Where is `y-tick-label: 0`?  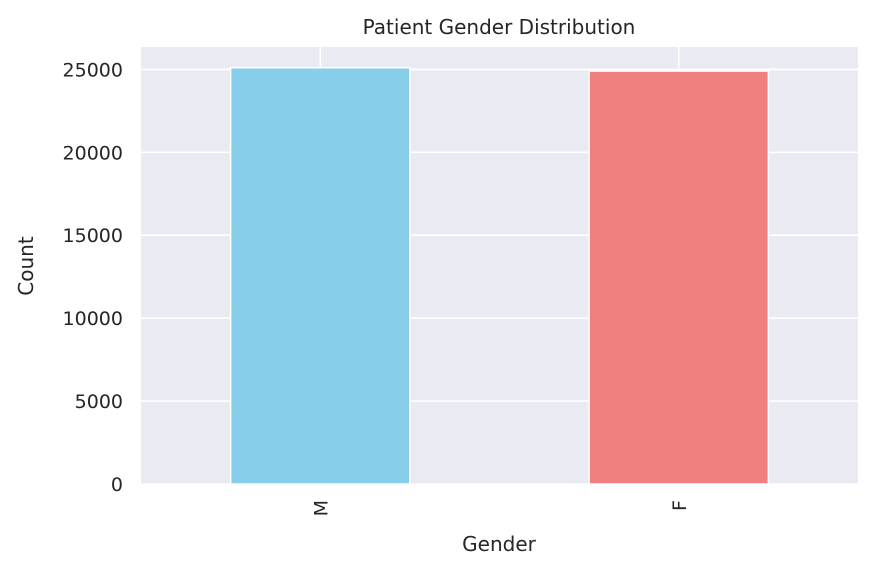
y-tick-label: 0 is located at coordinates (117, 485).